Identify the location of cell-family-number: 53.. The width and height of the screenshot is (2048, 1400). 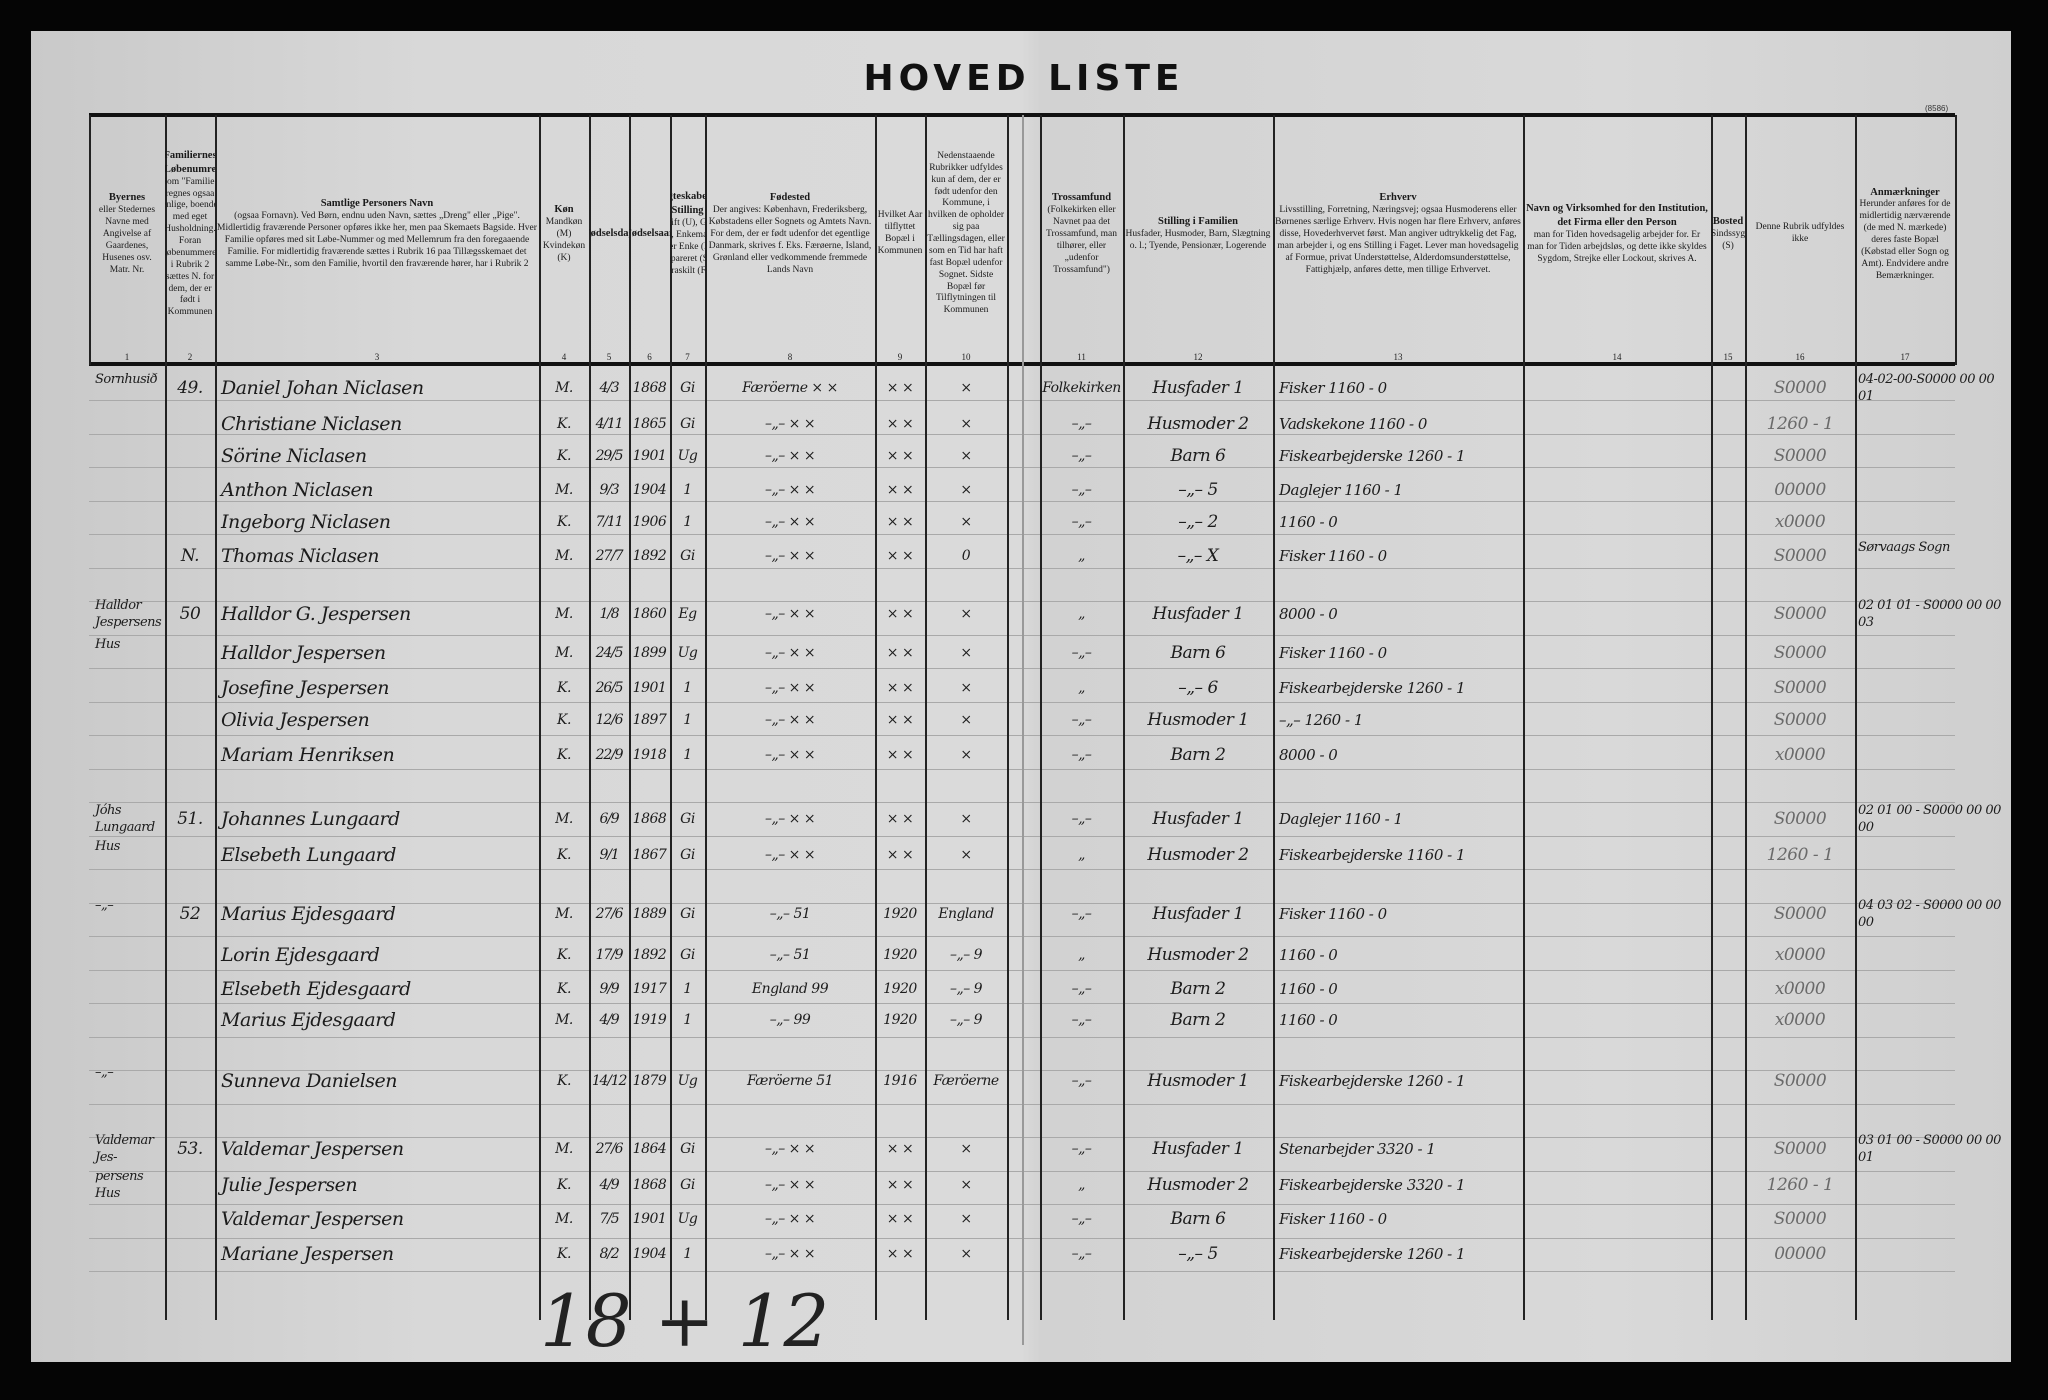
(190, 1149).